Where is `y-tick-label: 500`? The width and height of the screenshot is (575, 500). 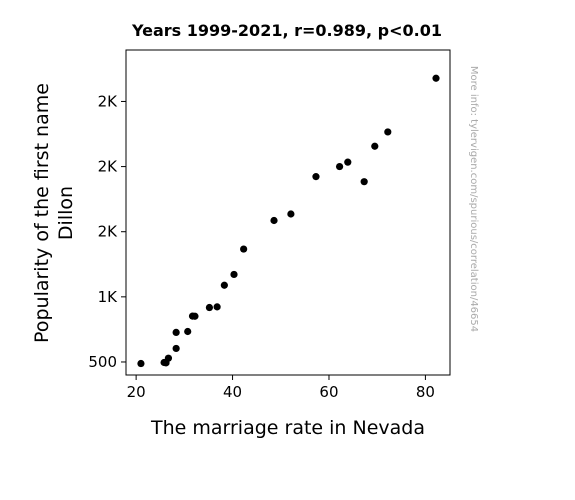 y-tick-label: 500 is located at coordinates (102, 362).